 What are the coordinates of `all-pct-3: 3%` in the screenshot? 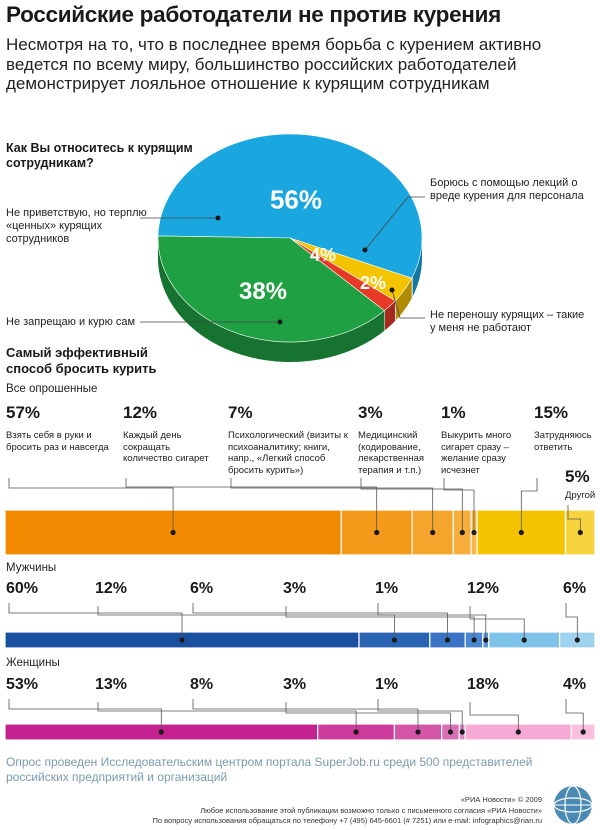 It's located at (370, 412).